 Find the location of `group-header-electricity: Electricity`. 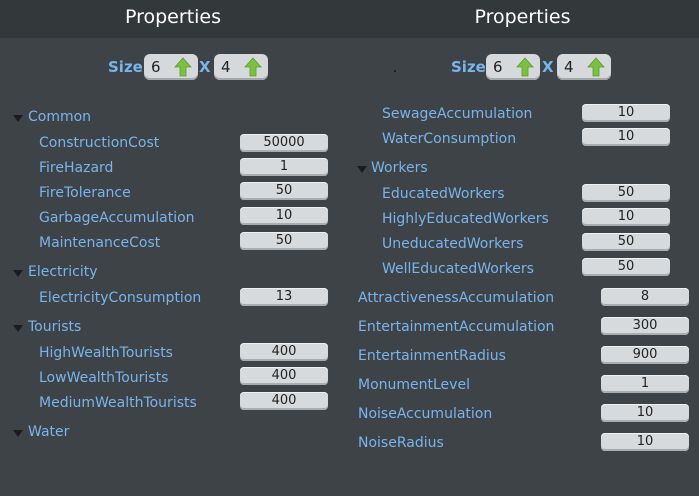

group-header-electricity: Electricity is located at coordinates (63, 272).